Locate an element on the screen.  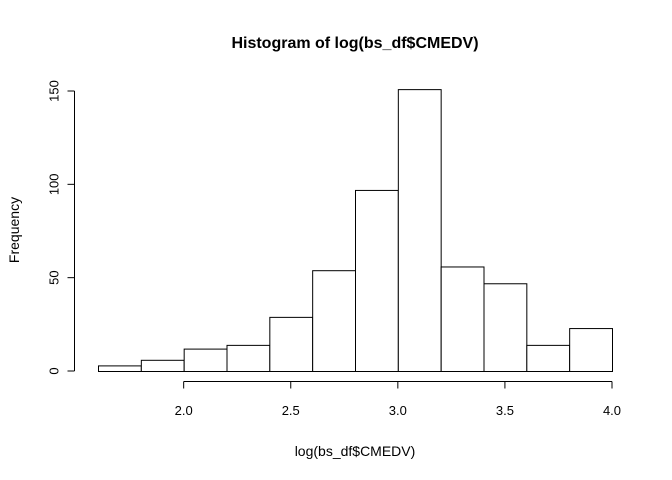
chart-title: Histogram of log(bs_df$CMEDV) is located at coordinates (354, 43).